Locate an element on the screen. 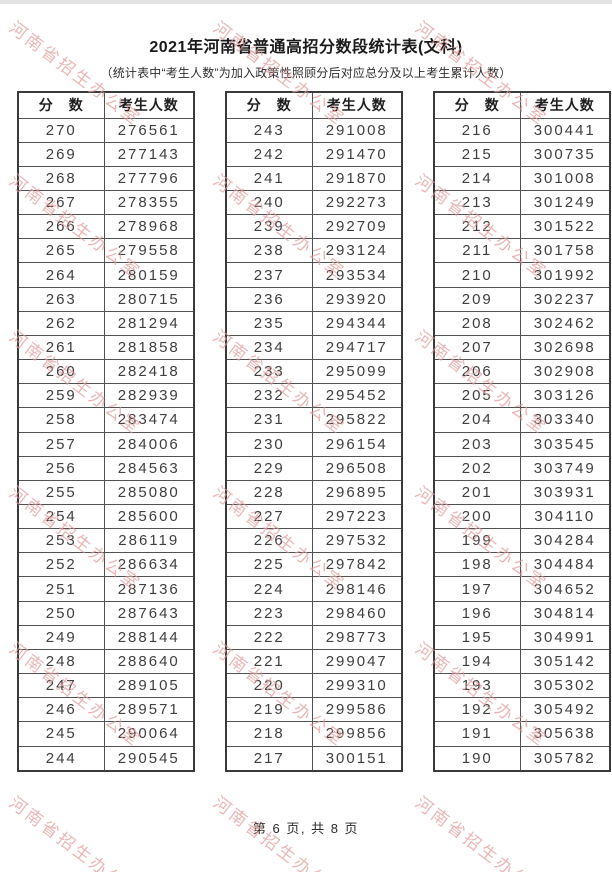 The image size is (612, 872). count-cell: 299047 is located at coordinates (357, 661).